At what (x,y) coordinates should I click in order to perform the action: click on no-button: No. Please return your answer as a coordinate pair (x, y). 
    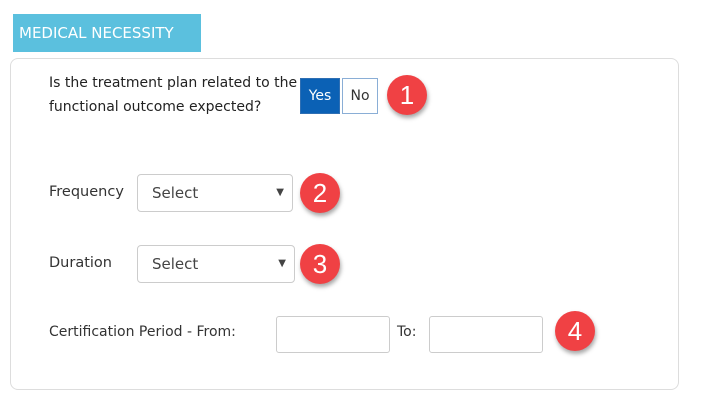
    Looking at the image, I should click on (360, 96).